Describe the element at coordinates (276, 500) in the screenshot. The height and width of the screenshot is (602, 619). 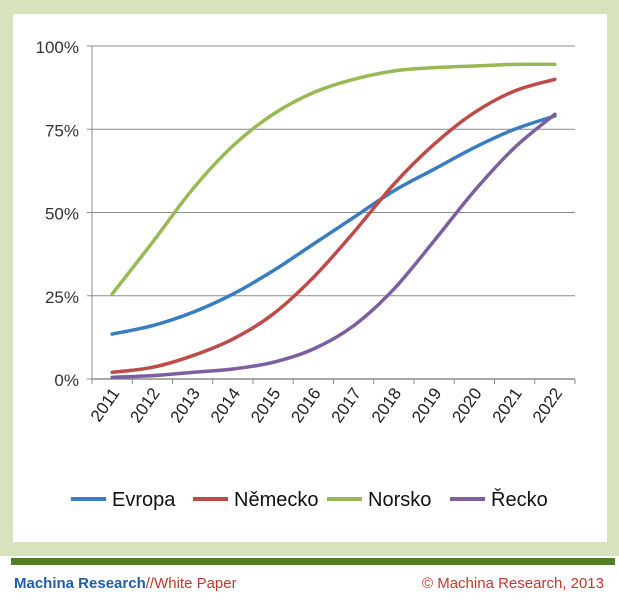
I see `legend-label: Německo` at that location.